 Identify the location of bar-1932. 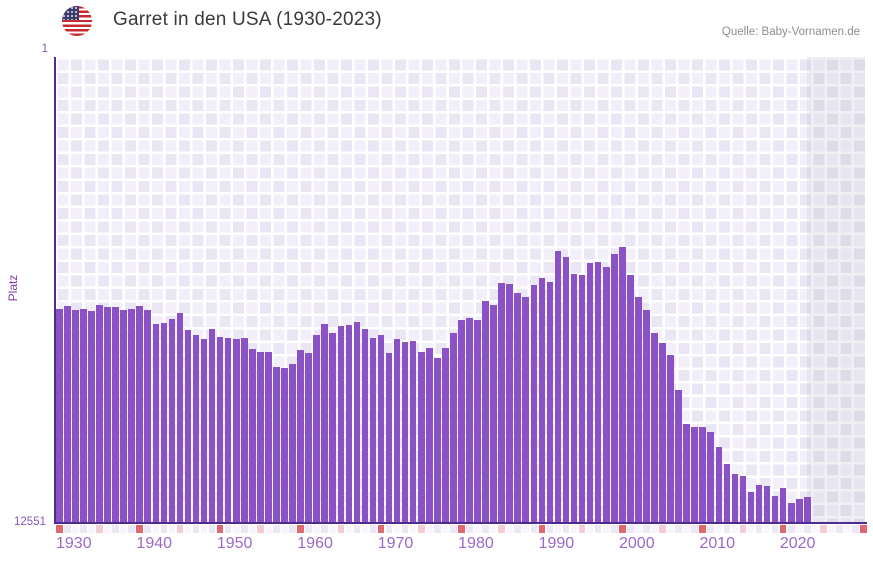
(75, 416).